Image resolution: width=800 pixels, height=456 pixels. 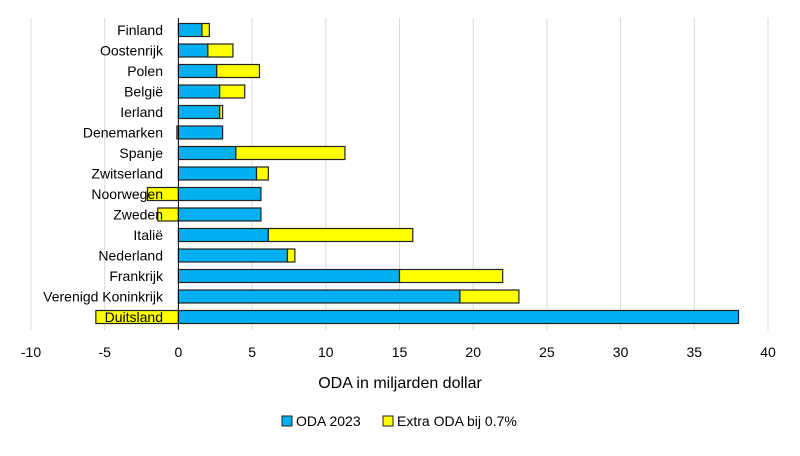 I want to click on category-label: Noorwegen, so click(x=127, y=194).